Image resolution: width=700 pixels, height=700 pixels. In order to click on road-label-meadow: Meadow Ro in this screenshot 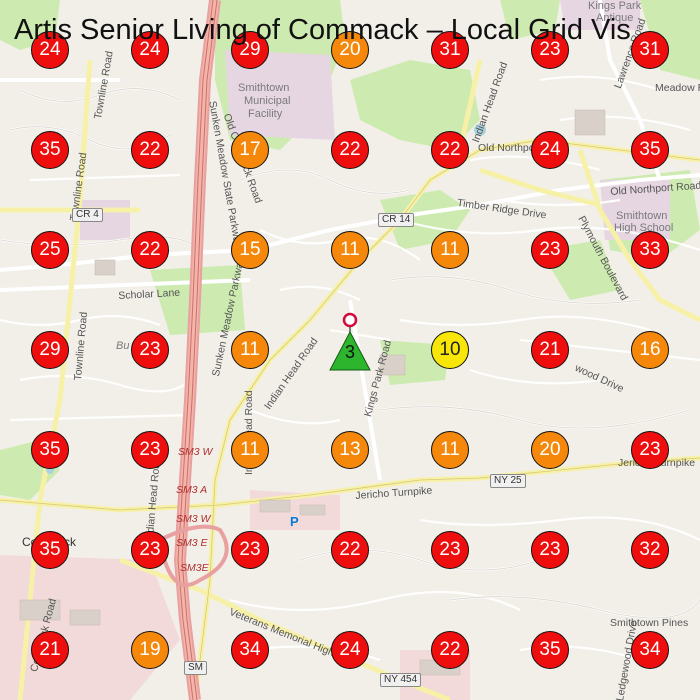, I will do `click(677, 88)`.